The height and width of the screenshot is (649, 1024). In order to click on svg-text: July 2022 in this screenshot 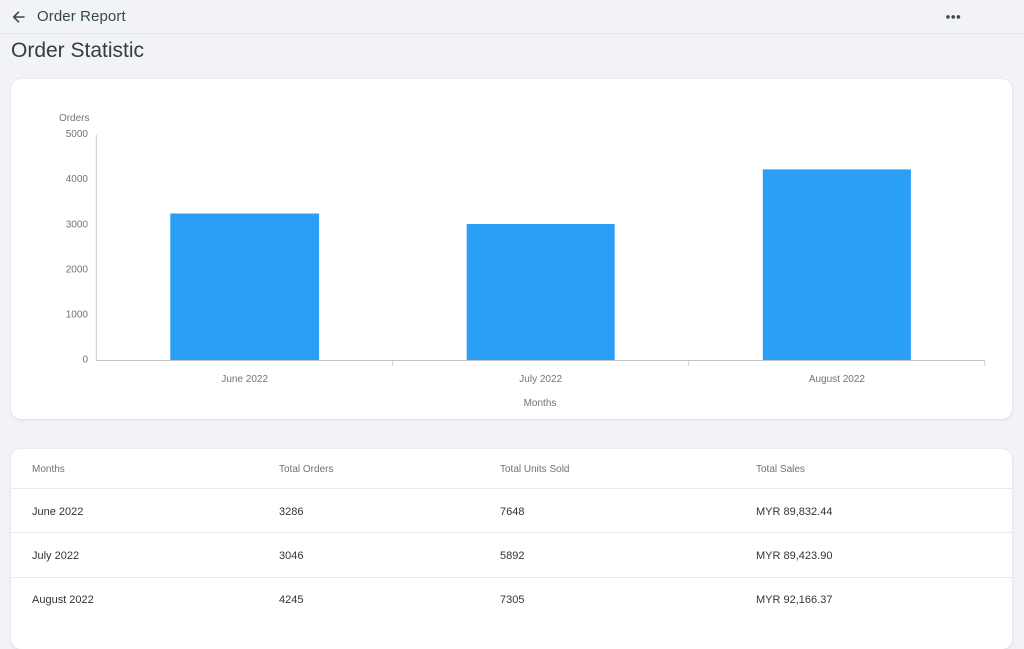, I will do `click(540, 379)`.